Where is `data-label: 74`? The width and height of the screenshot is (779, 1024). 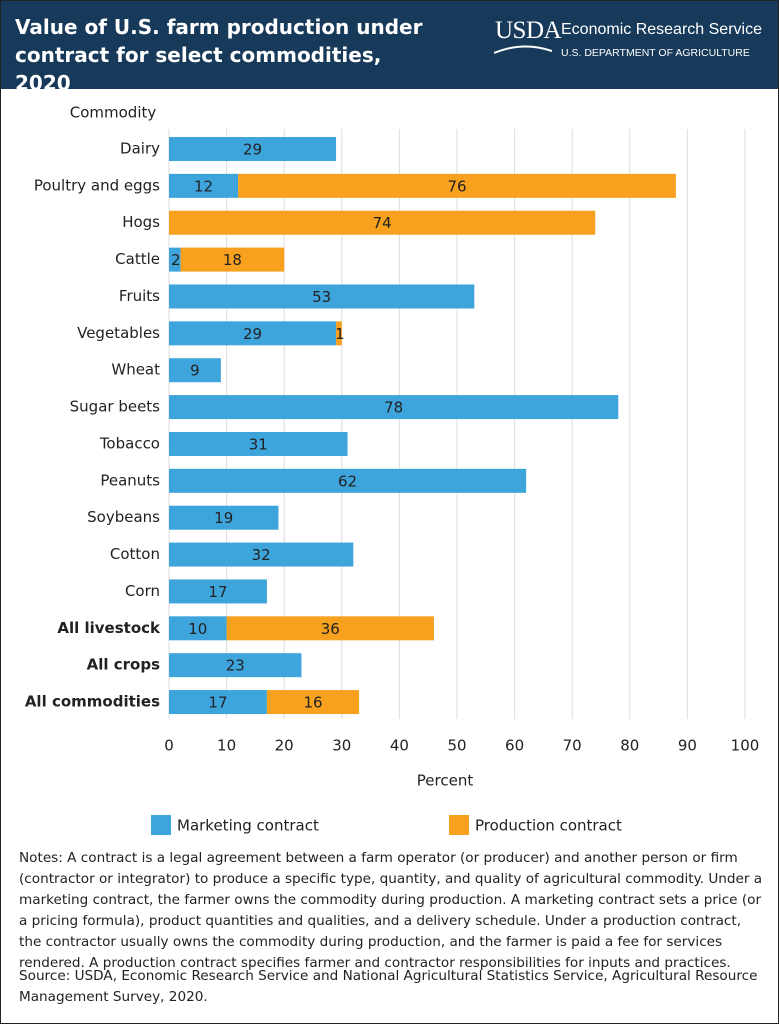
data-label: 74 is located at coordinates (382, 223).